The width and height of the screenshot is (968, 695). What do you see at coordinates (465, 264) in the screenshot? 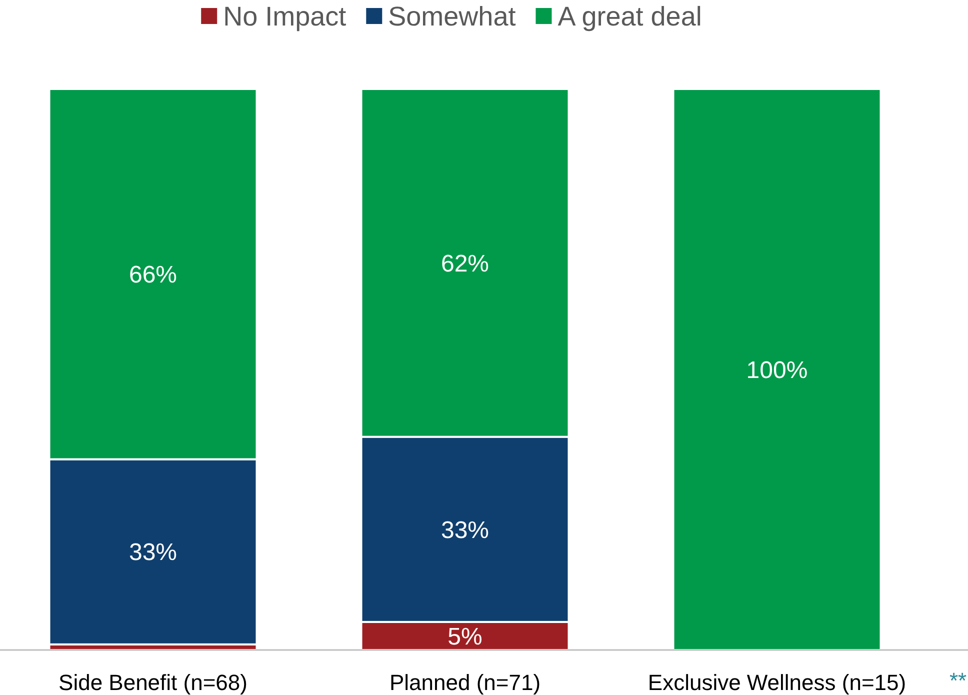
I see `data-label: 62%` at bounding box center [465, 264].